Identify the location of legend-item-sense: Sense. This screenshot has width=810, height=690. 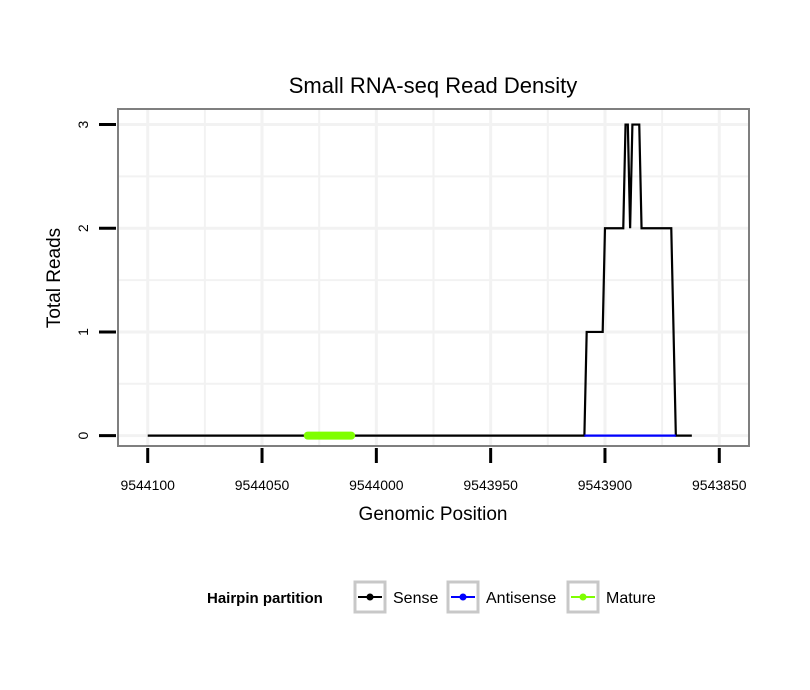
(395, 597).